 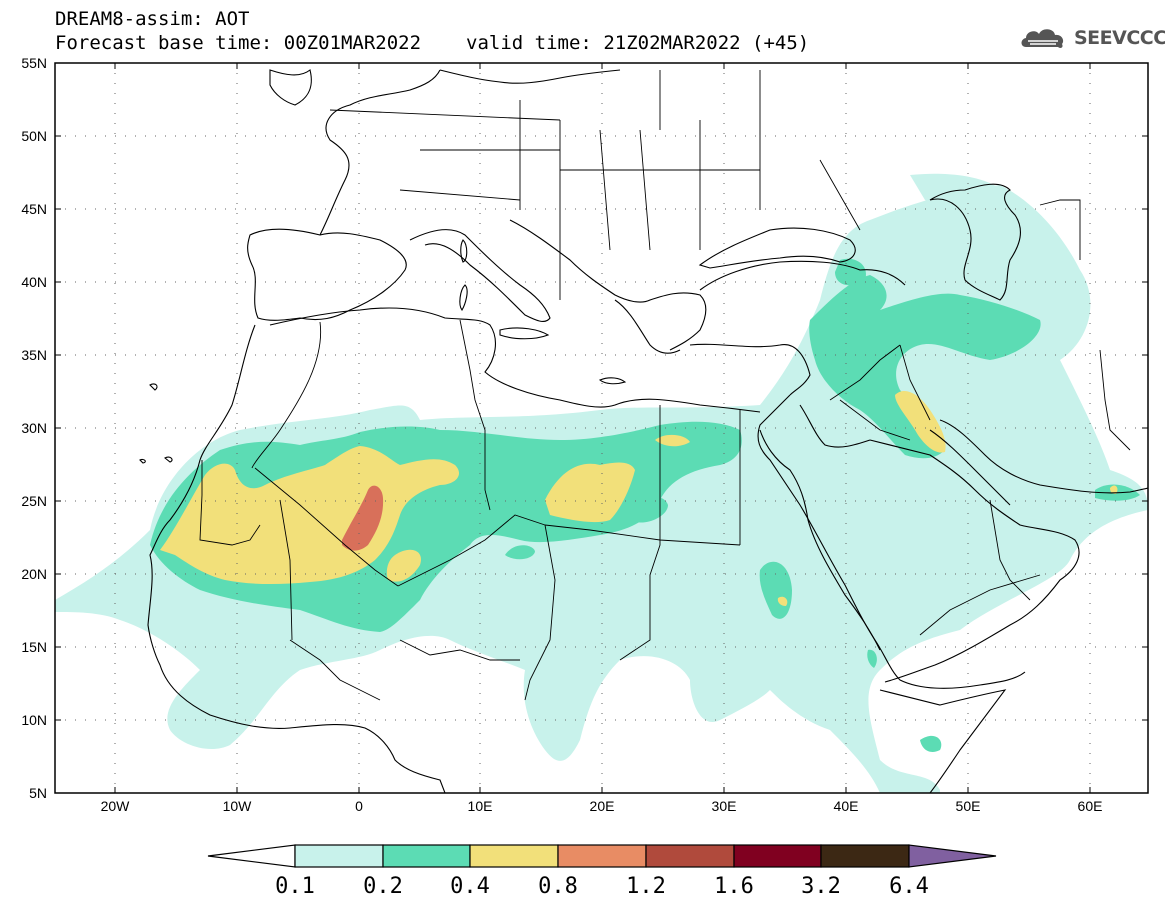 I want to click on longitude-labels: 20W 10W 0 10E 20E 30E 40E 50E 60E, so click(x=602, y=806).